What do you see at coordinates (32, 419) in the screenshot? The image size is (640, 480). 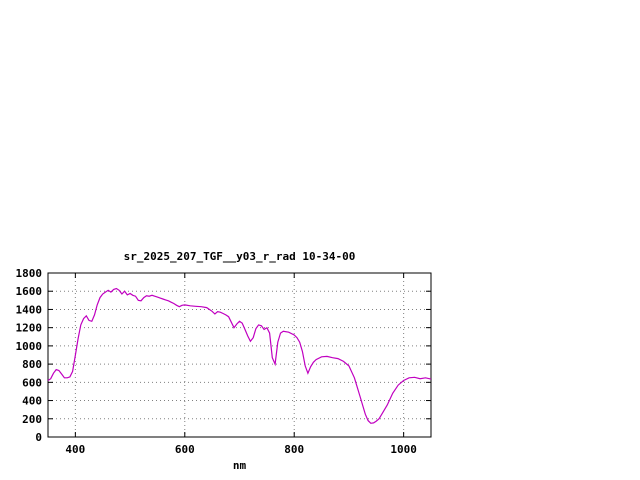 I see `y-tick-label: 200` at bounding box center [32, 419].